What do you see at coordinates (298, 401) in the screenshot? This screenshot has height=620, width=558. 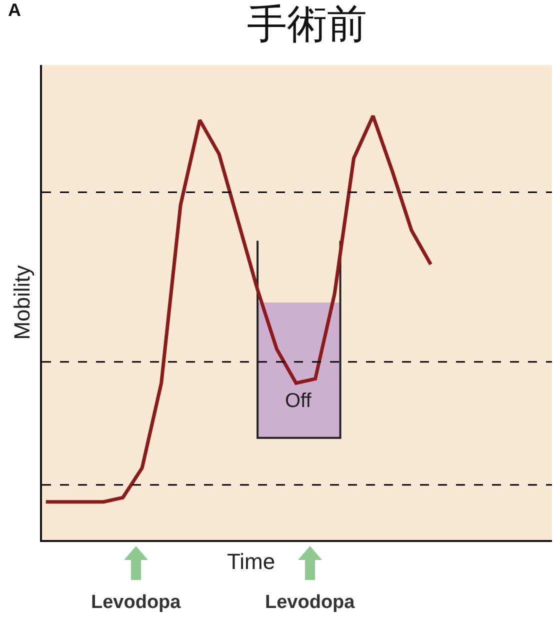 I see `annotation: Off` at bounding box center [298, 401].